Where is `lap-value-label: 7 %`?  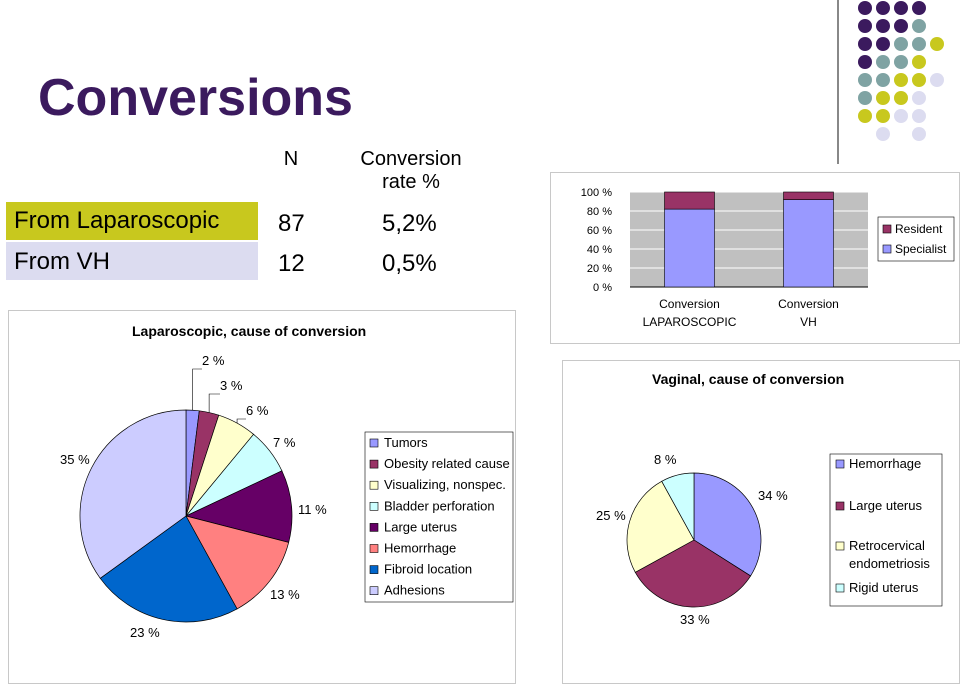
lap-value-label: 7 % is located at coordinates (284, 442).